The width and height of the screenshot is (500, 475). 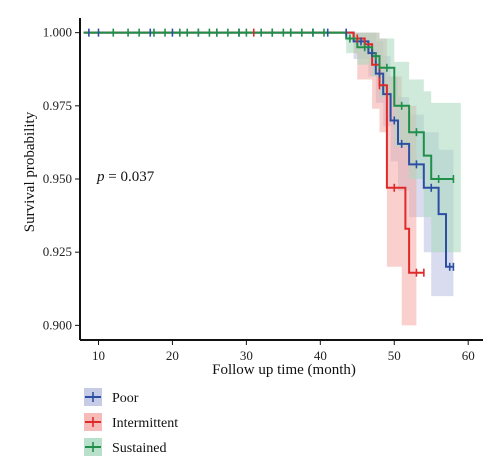 I want to click on y-tick-label: 0.900, so click(x=57, y=324).